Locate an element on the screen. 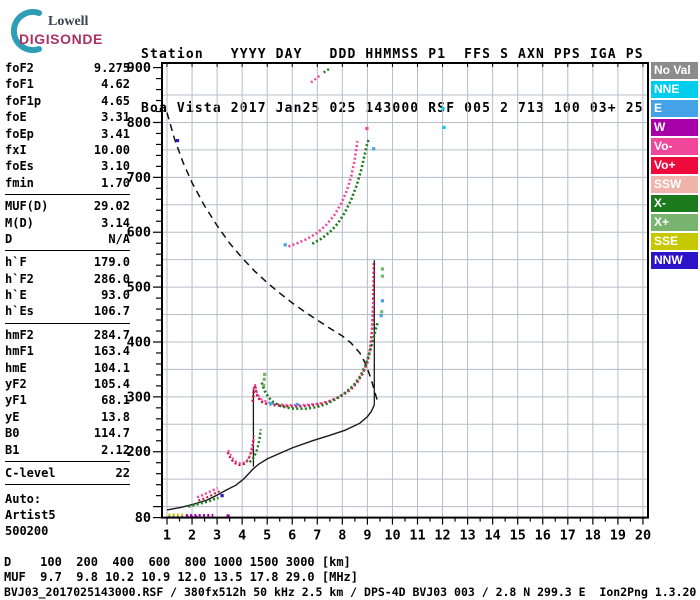 This screenshot has width=700, height=600. param-row-fmin: fmin 1.70 is located at coordinates (67, 183).